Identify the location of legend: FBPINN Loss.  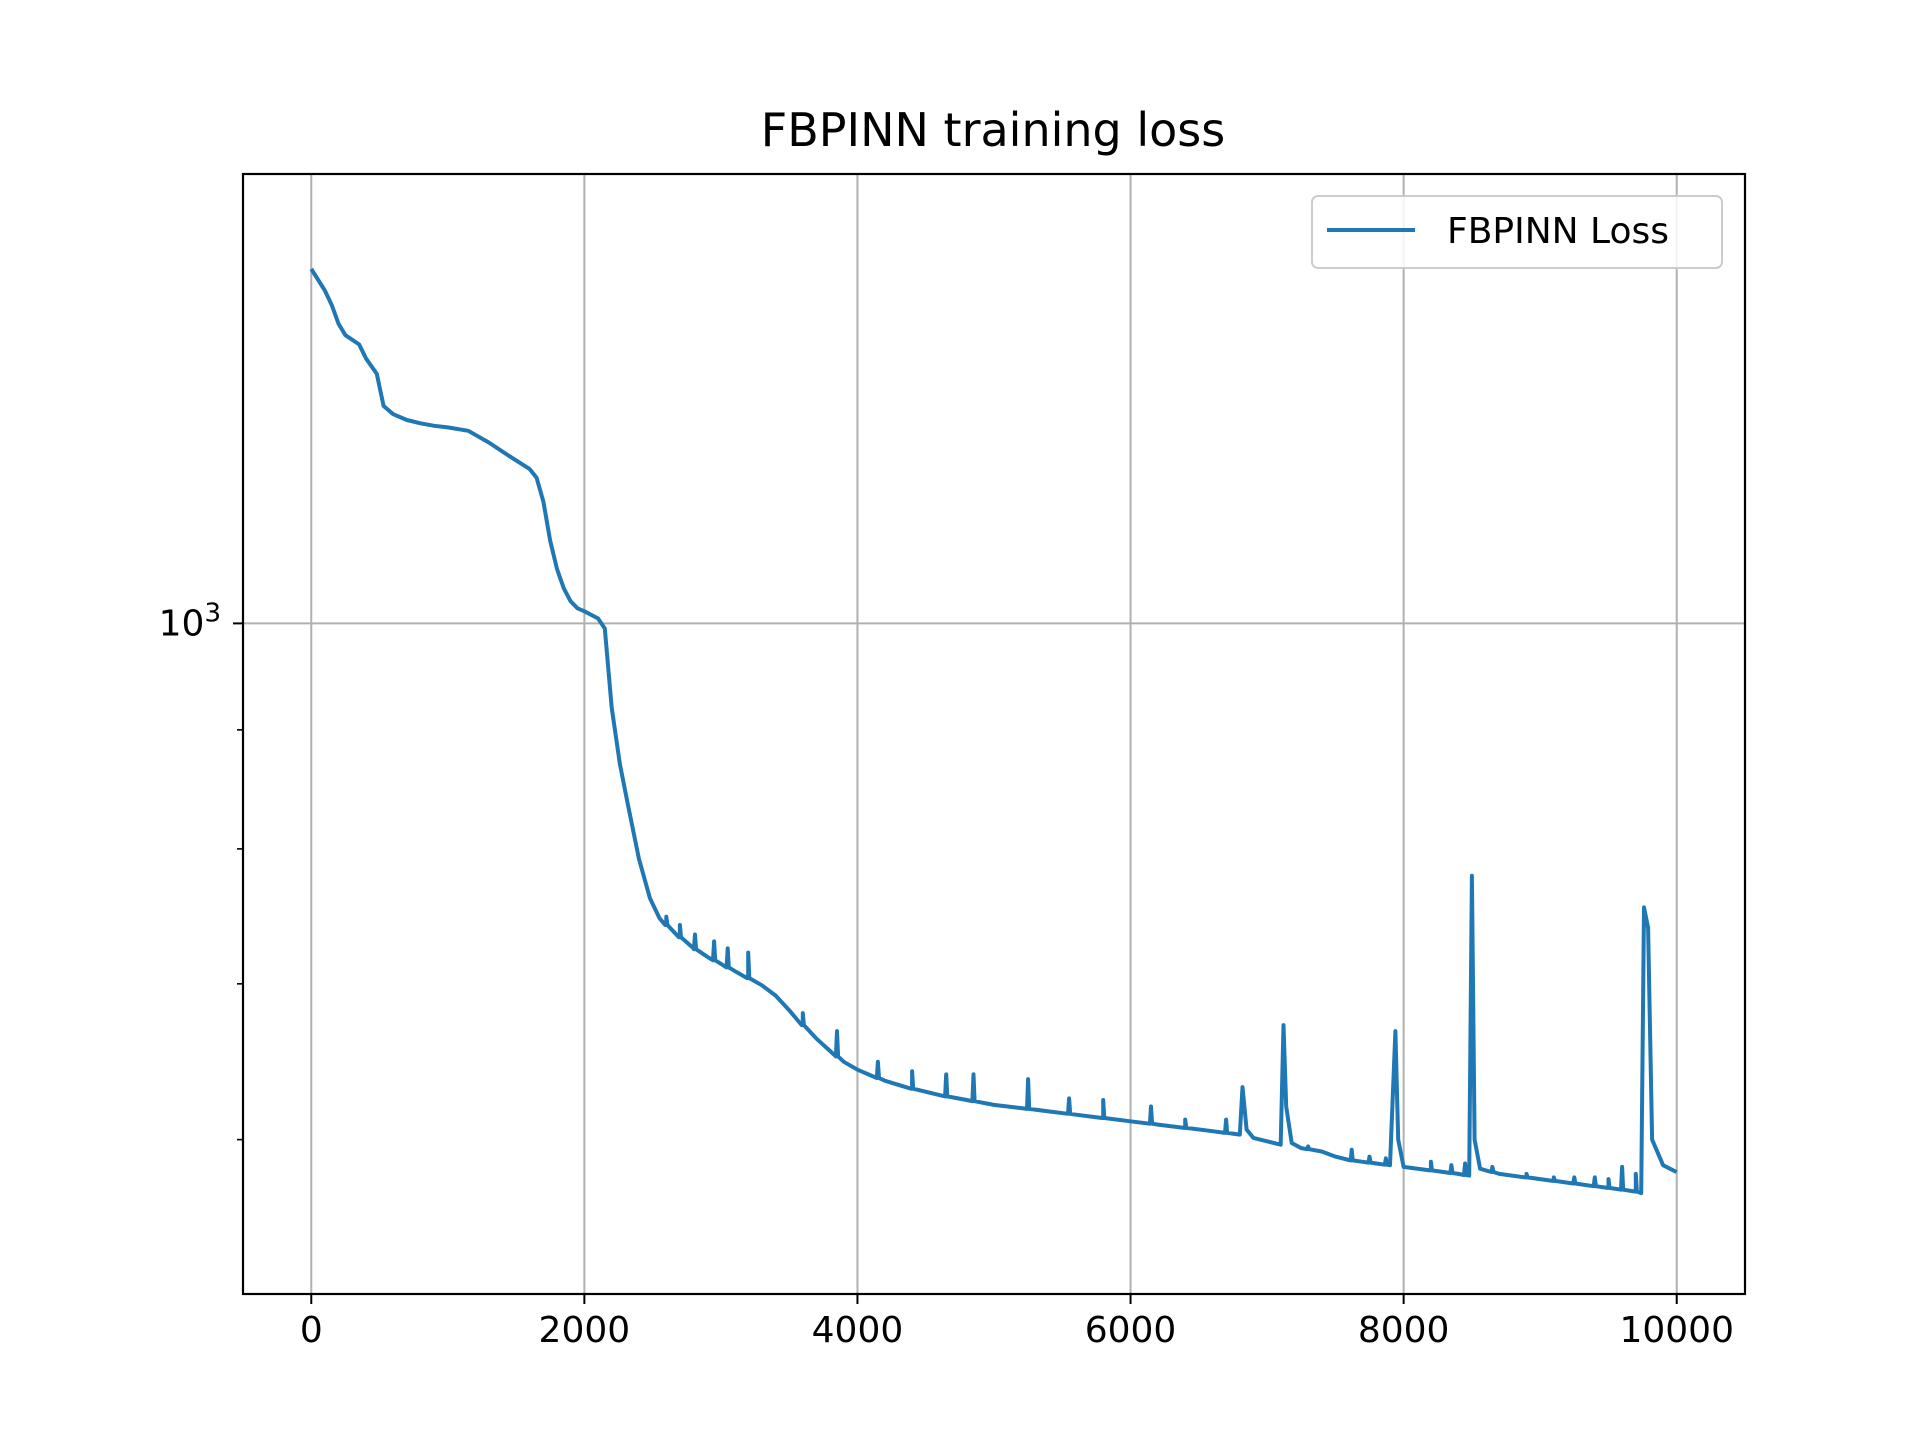
(1517, 232).